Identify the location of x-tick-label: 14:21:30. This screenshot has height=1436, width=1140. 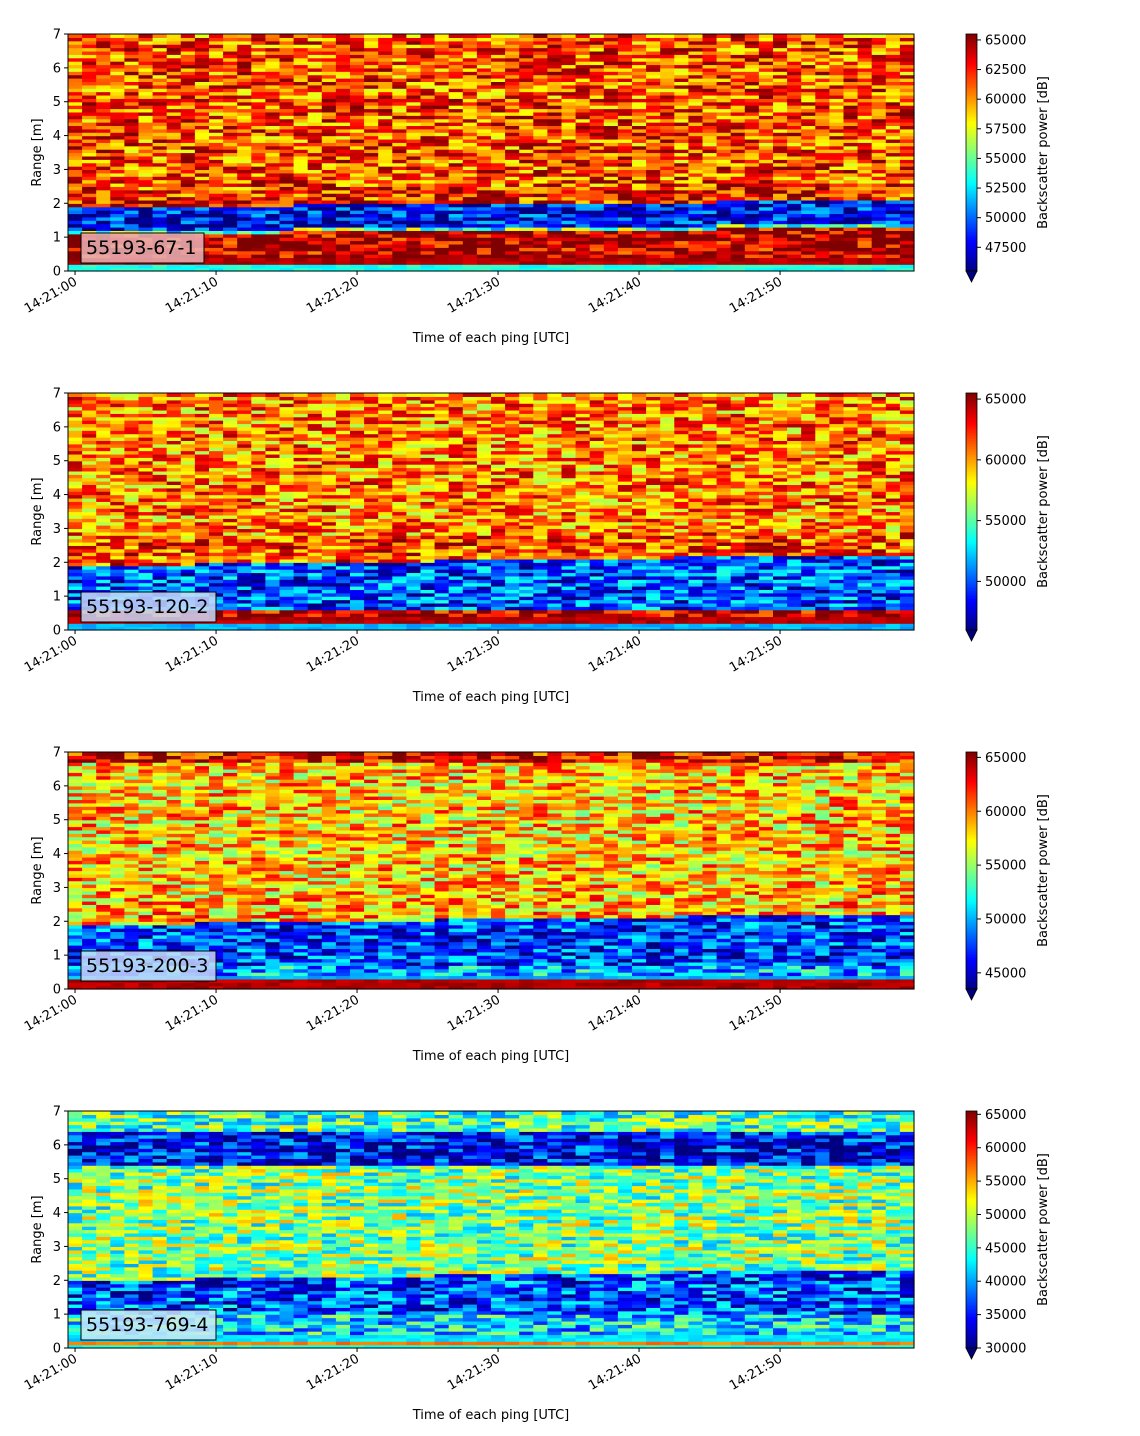
(474, 295).